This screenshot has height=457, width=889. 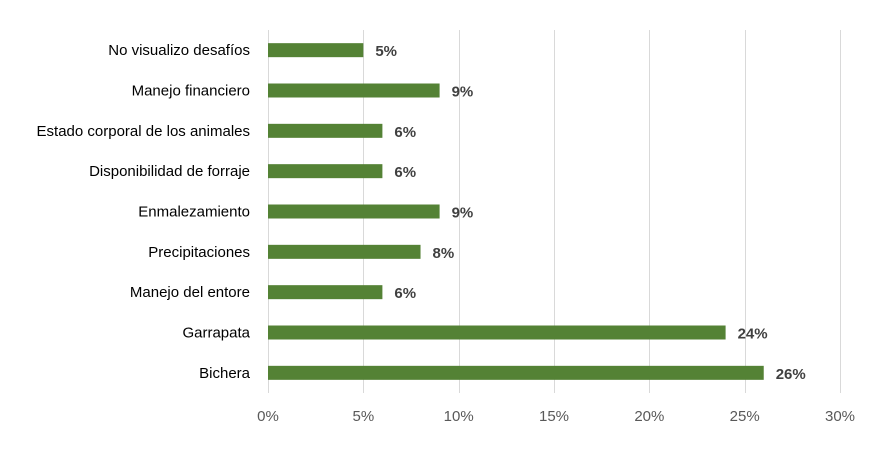 I want to click on x-tick-label: 25%, so click(x=745, y=416).